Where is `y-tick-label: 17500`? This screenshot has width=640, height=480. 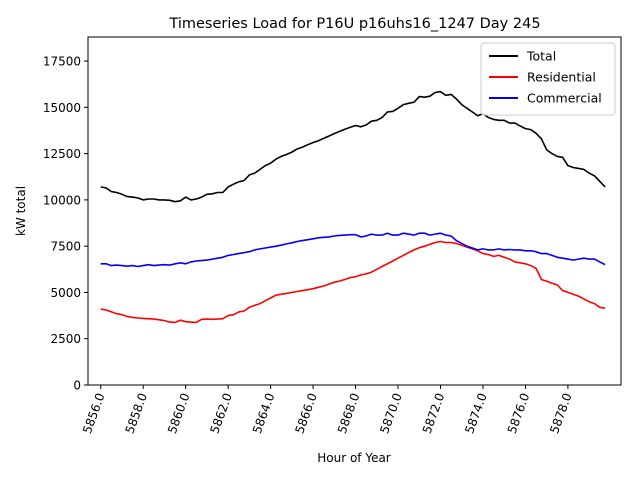 y-tick-label: 17500 is located at coordinates (62, 62).